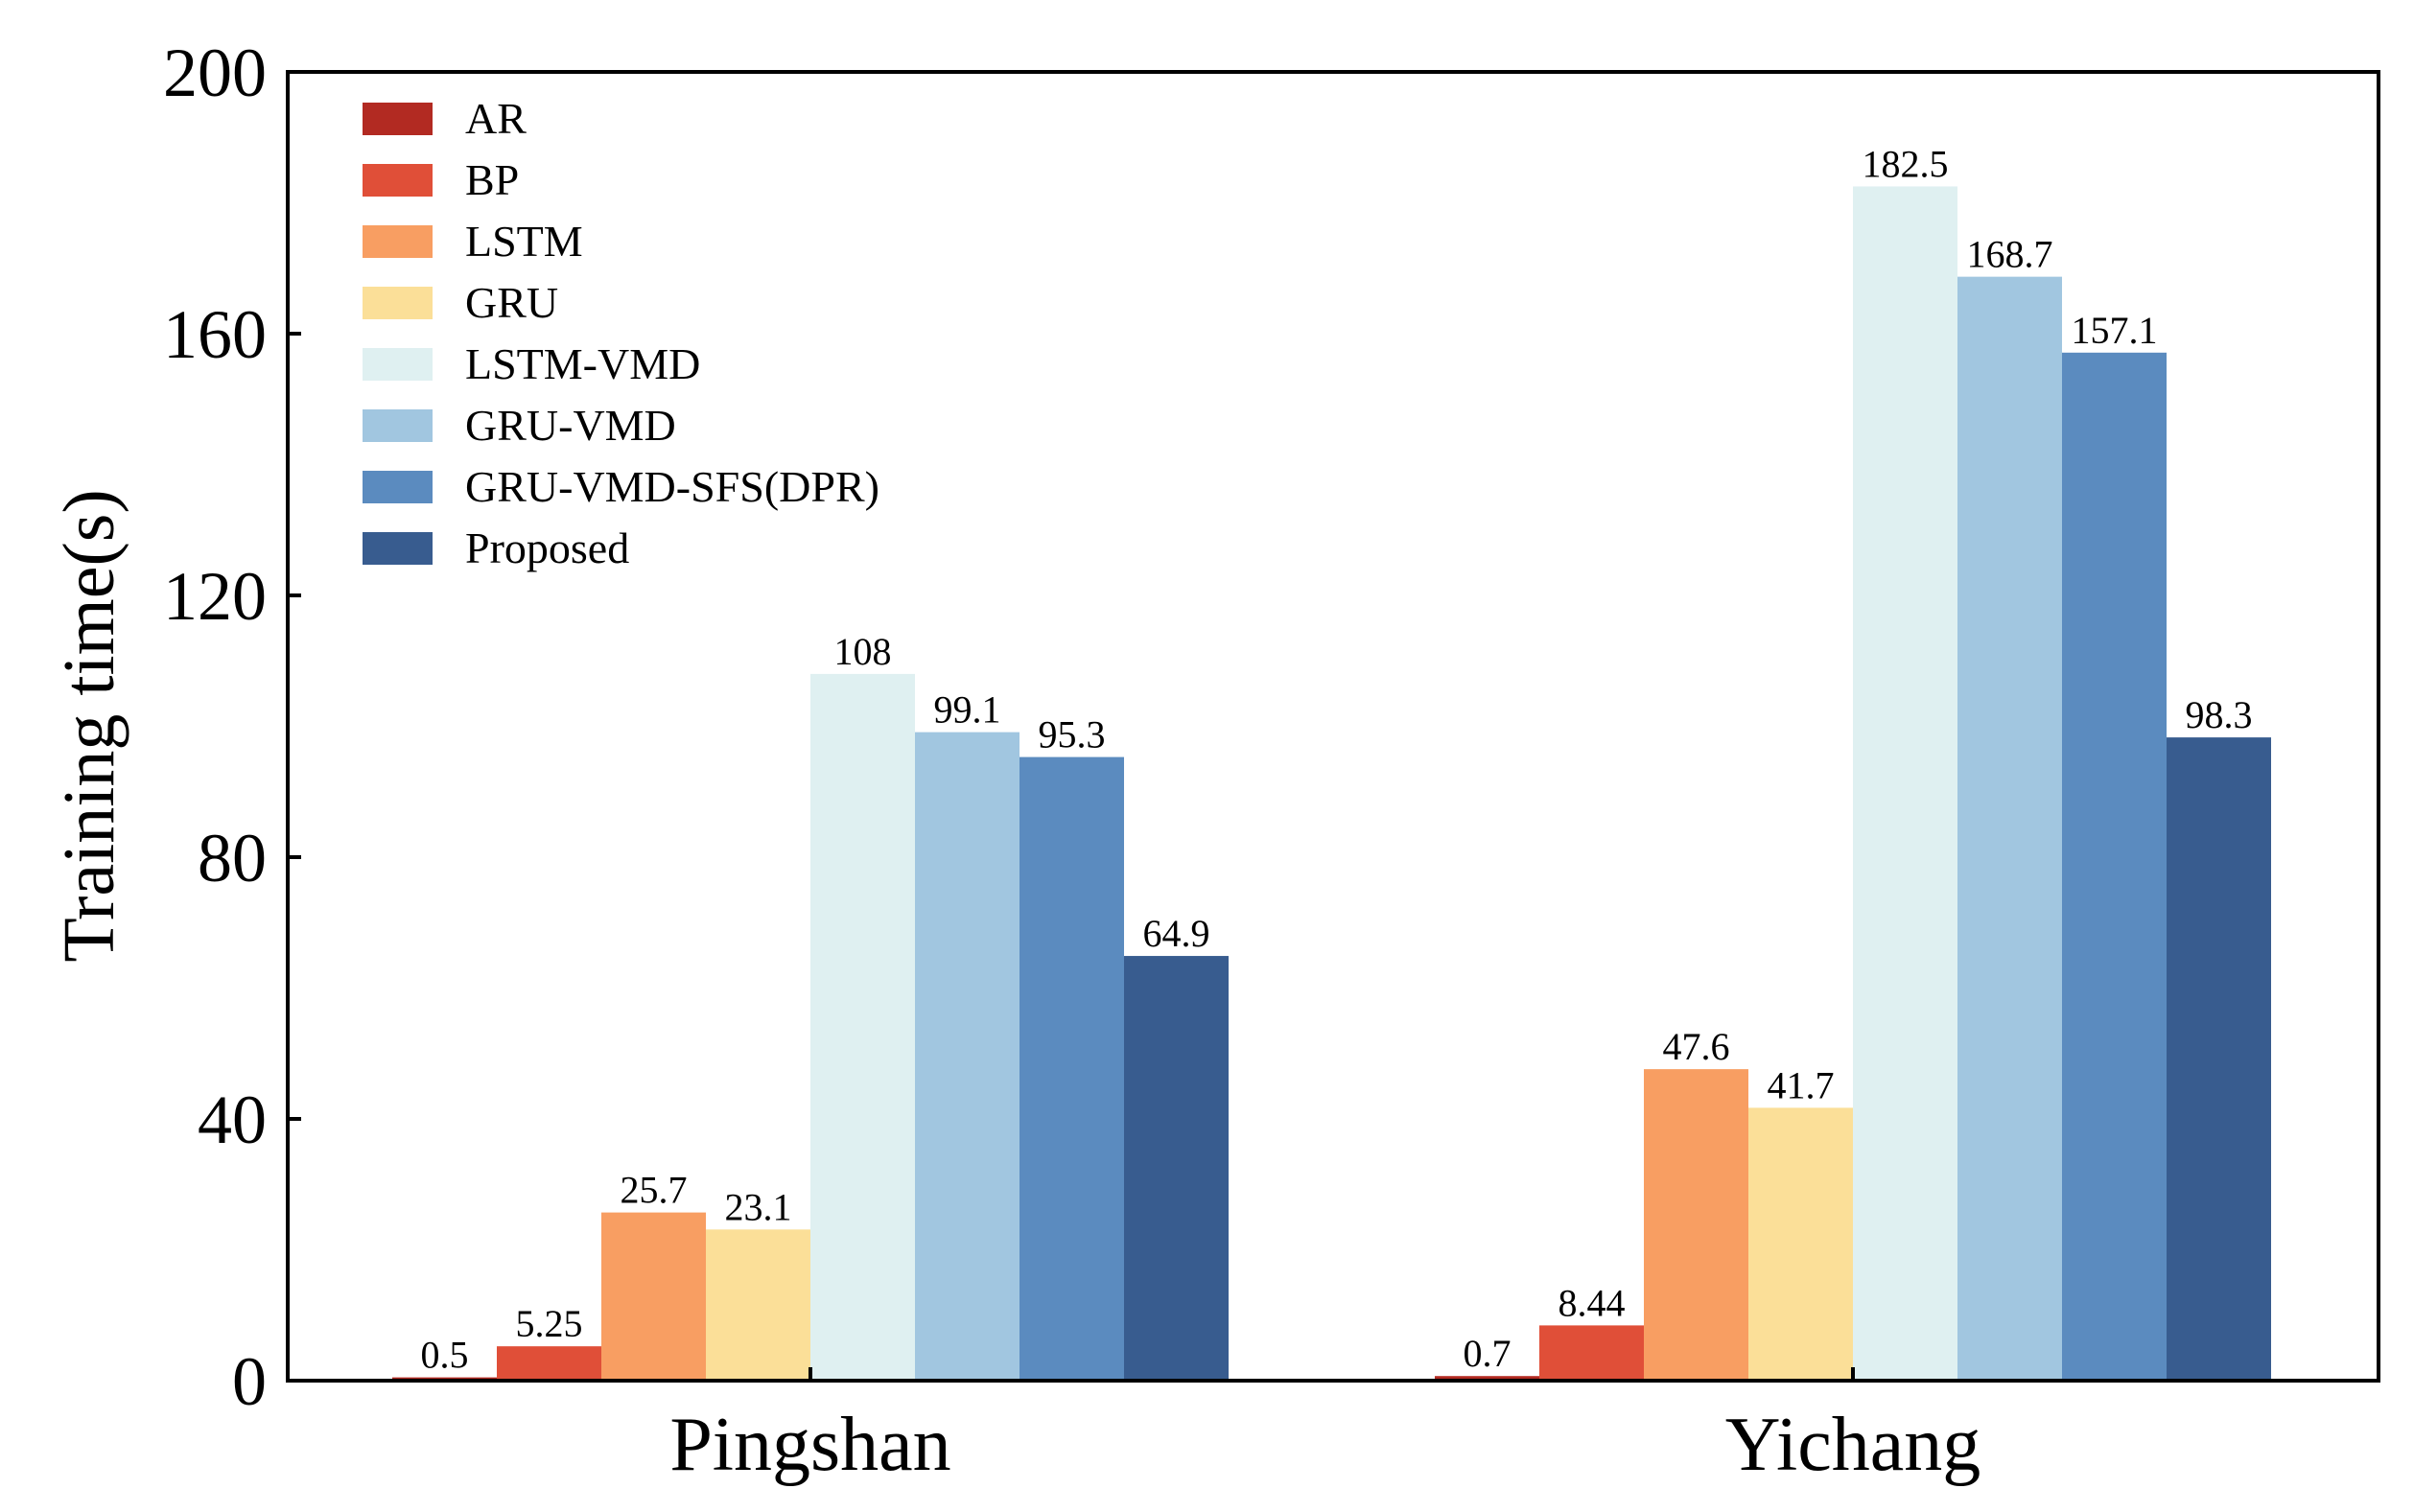 This screenshot has width=2414, height=1512. Describe the element at coordinates (1906, 163) in the screenshot. I see `data-label: 182.5` at that location.